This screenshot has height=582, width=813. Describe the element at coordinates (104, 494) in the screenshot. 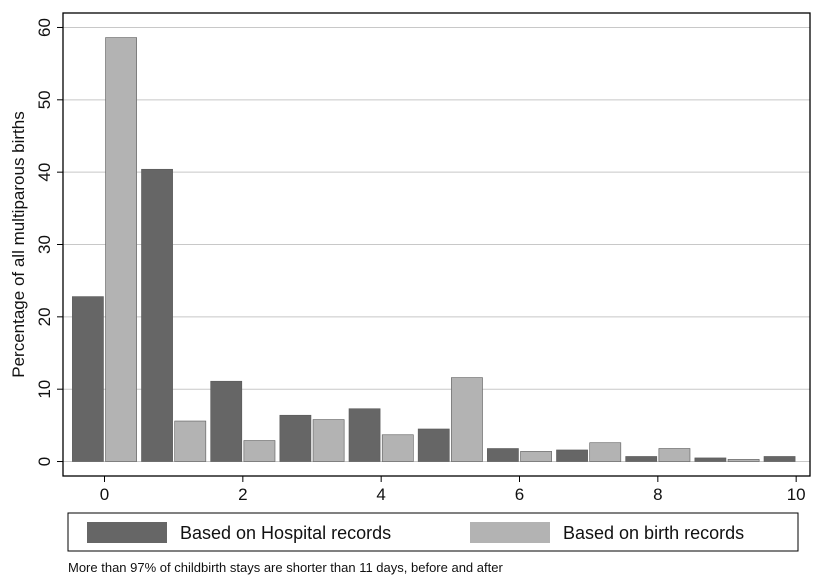

I see `x-tick-label: 0` at that location.